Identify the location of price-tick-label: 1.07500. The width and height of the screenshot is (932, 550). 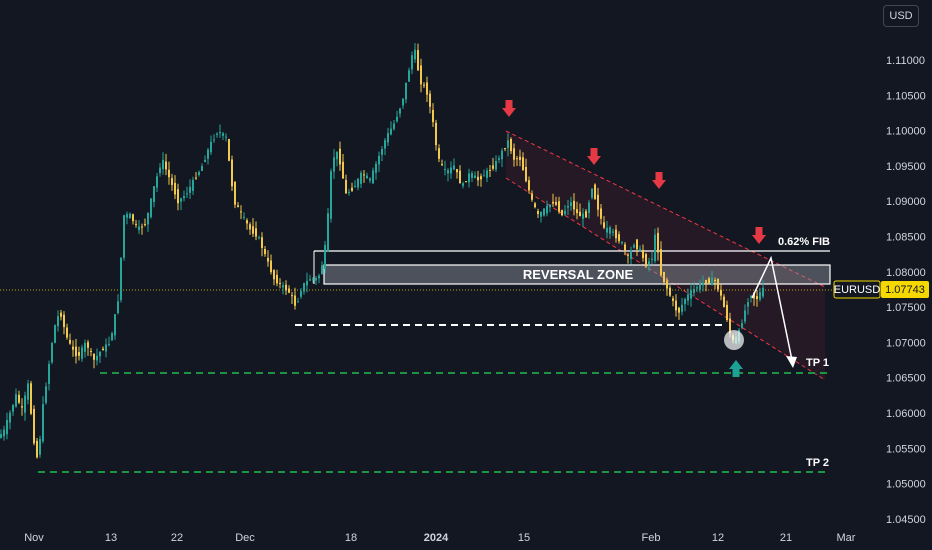
(906, 308).